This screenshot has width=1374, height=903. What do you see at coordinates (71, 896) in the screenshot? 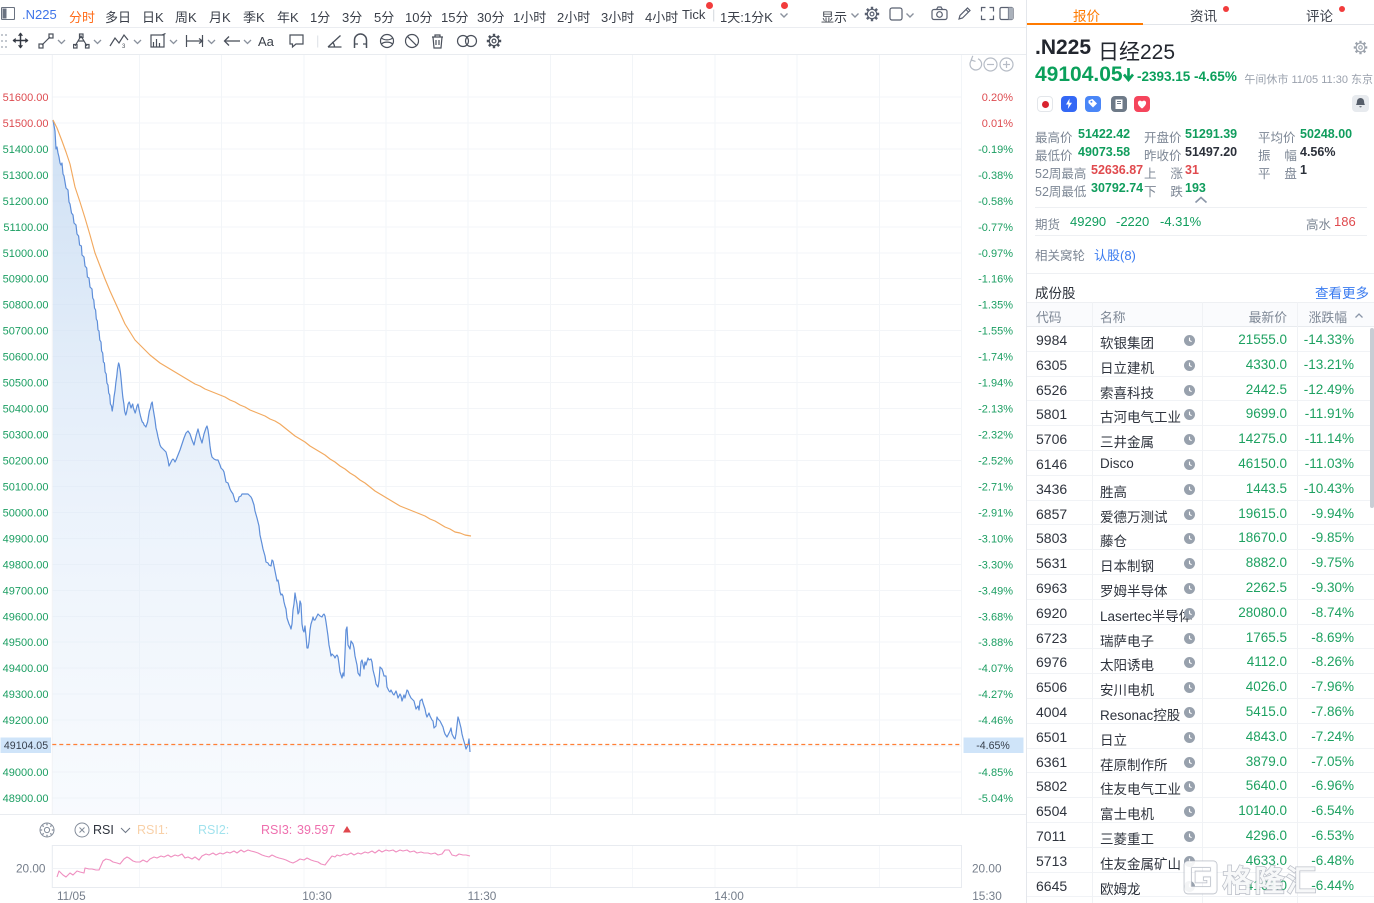
I see `svg-text: 11/05` at bounding box center [71, 896].